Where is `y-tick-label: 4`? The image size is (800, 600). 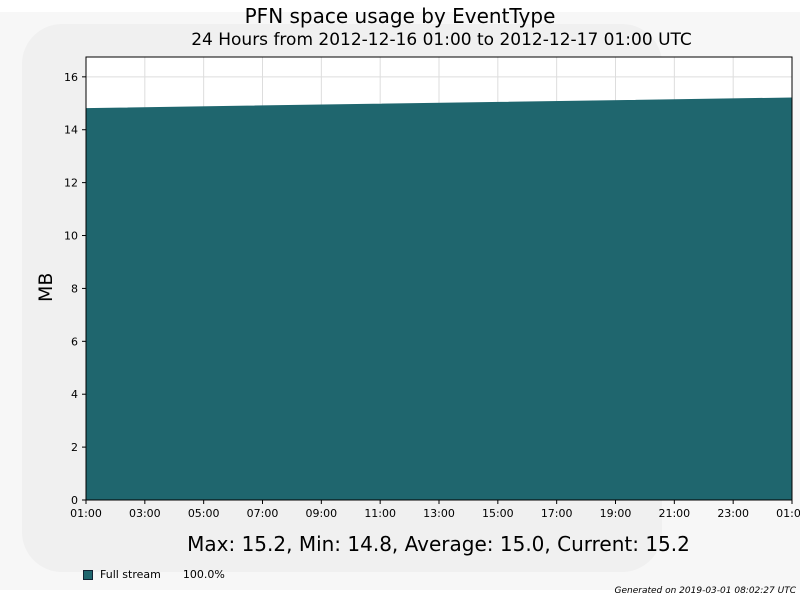 y-tick-label: 4 is located at coordinates (74, 394).